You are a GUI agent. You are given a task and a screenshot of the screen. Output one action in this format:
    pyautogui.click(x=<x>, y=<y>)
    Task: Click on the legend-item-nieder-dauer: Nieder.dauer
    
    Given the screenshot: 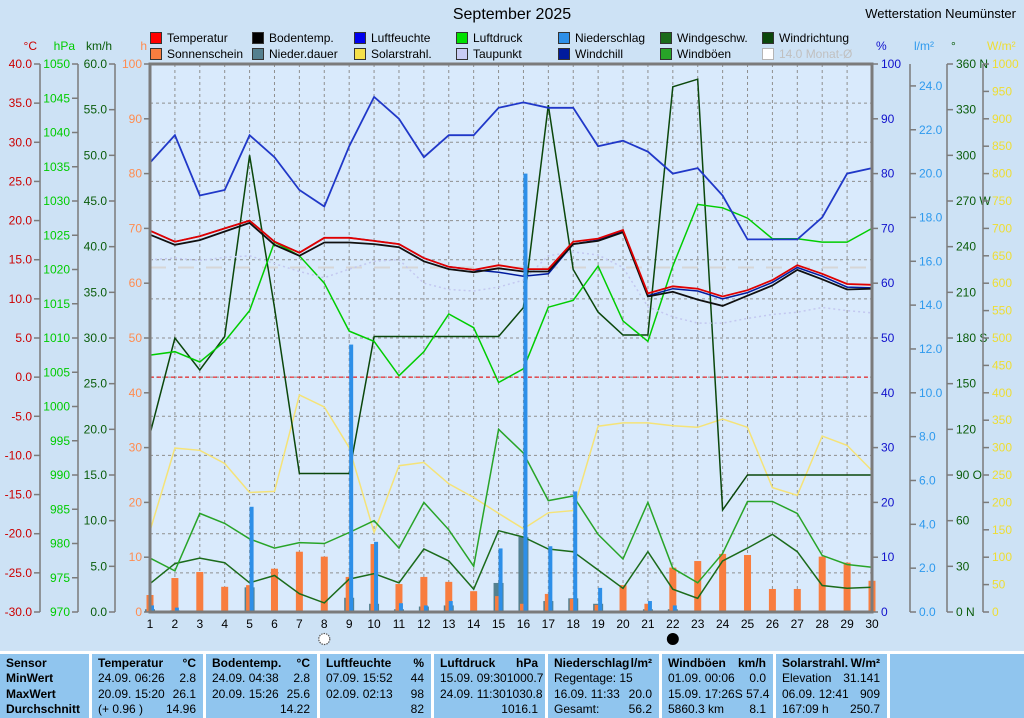 What is the action you would take?
    pyautogui.click(x=303, y=54)
    